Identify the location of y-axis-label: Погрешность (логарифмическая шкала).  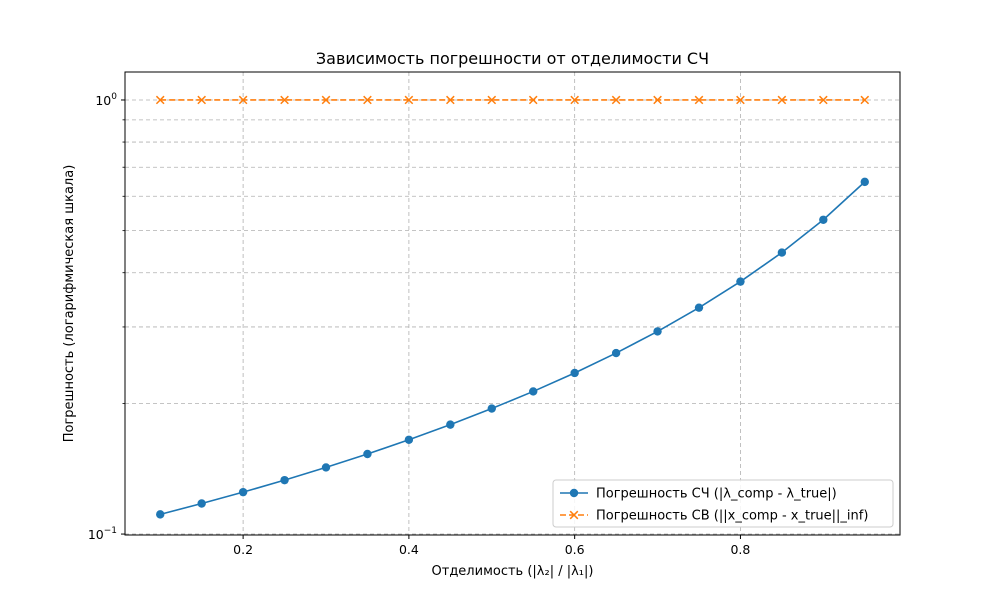
(69, 304).